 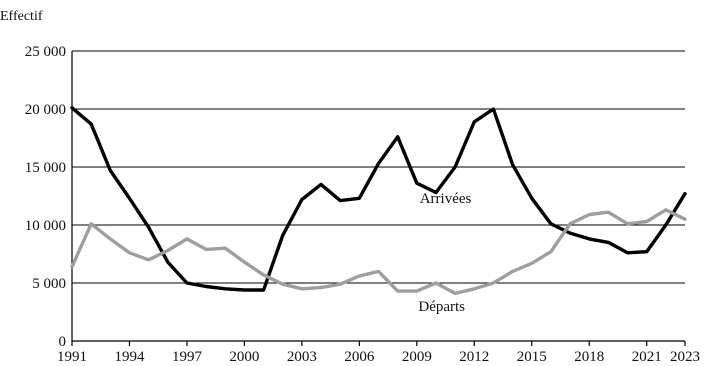 I want to click on x-tick-label: 1994, so click(x=129, y=357).